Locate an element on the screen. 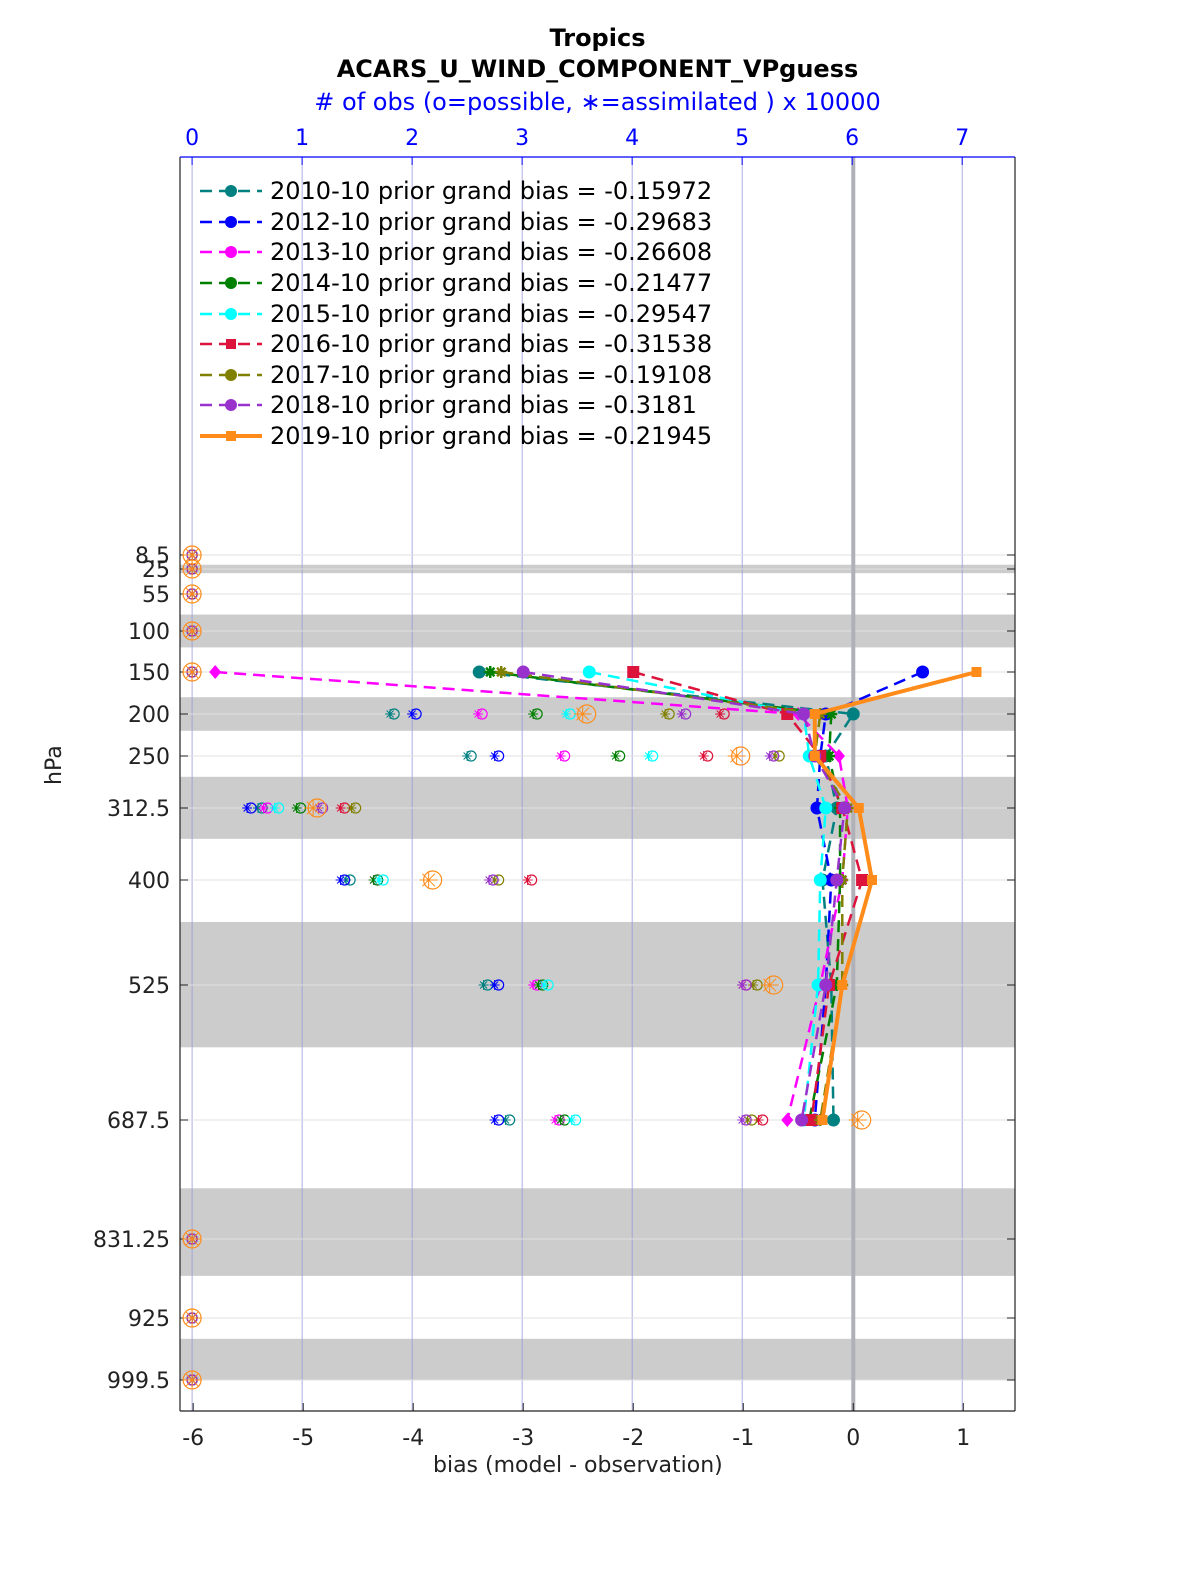  y-tick-label: 687.5 is located at coordinates (138, 1121).